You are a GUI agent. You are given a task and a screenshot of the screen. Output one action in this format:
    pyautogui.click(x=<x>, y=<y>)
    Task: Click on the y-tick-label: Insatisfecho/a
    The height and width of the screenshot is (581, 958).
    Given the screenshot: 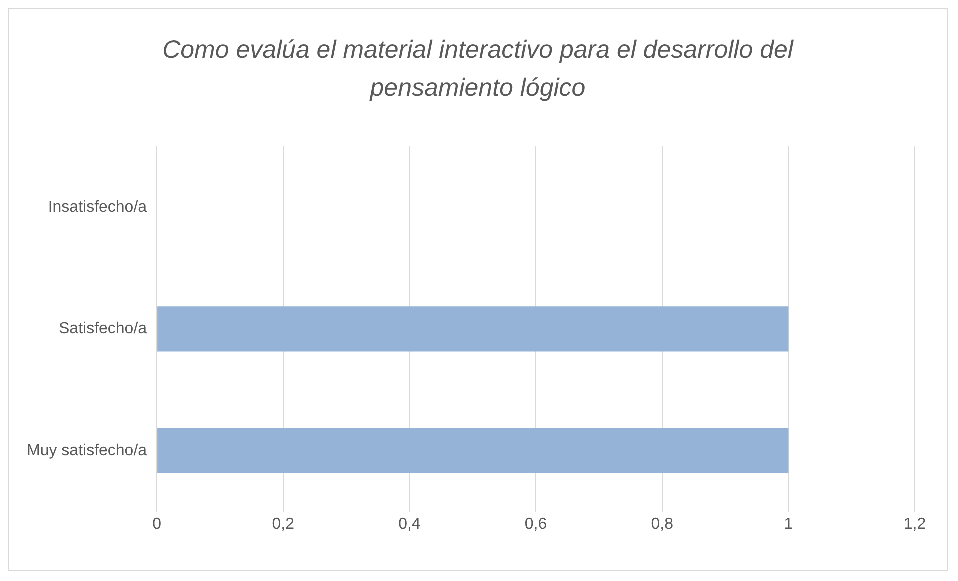 What is the action you would take?
    pyautogui.click(x=98, y=207)
    